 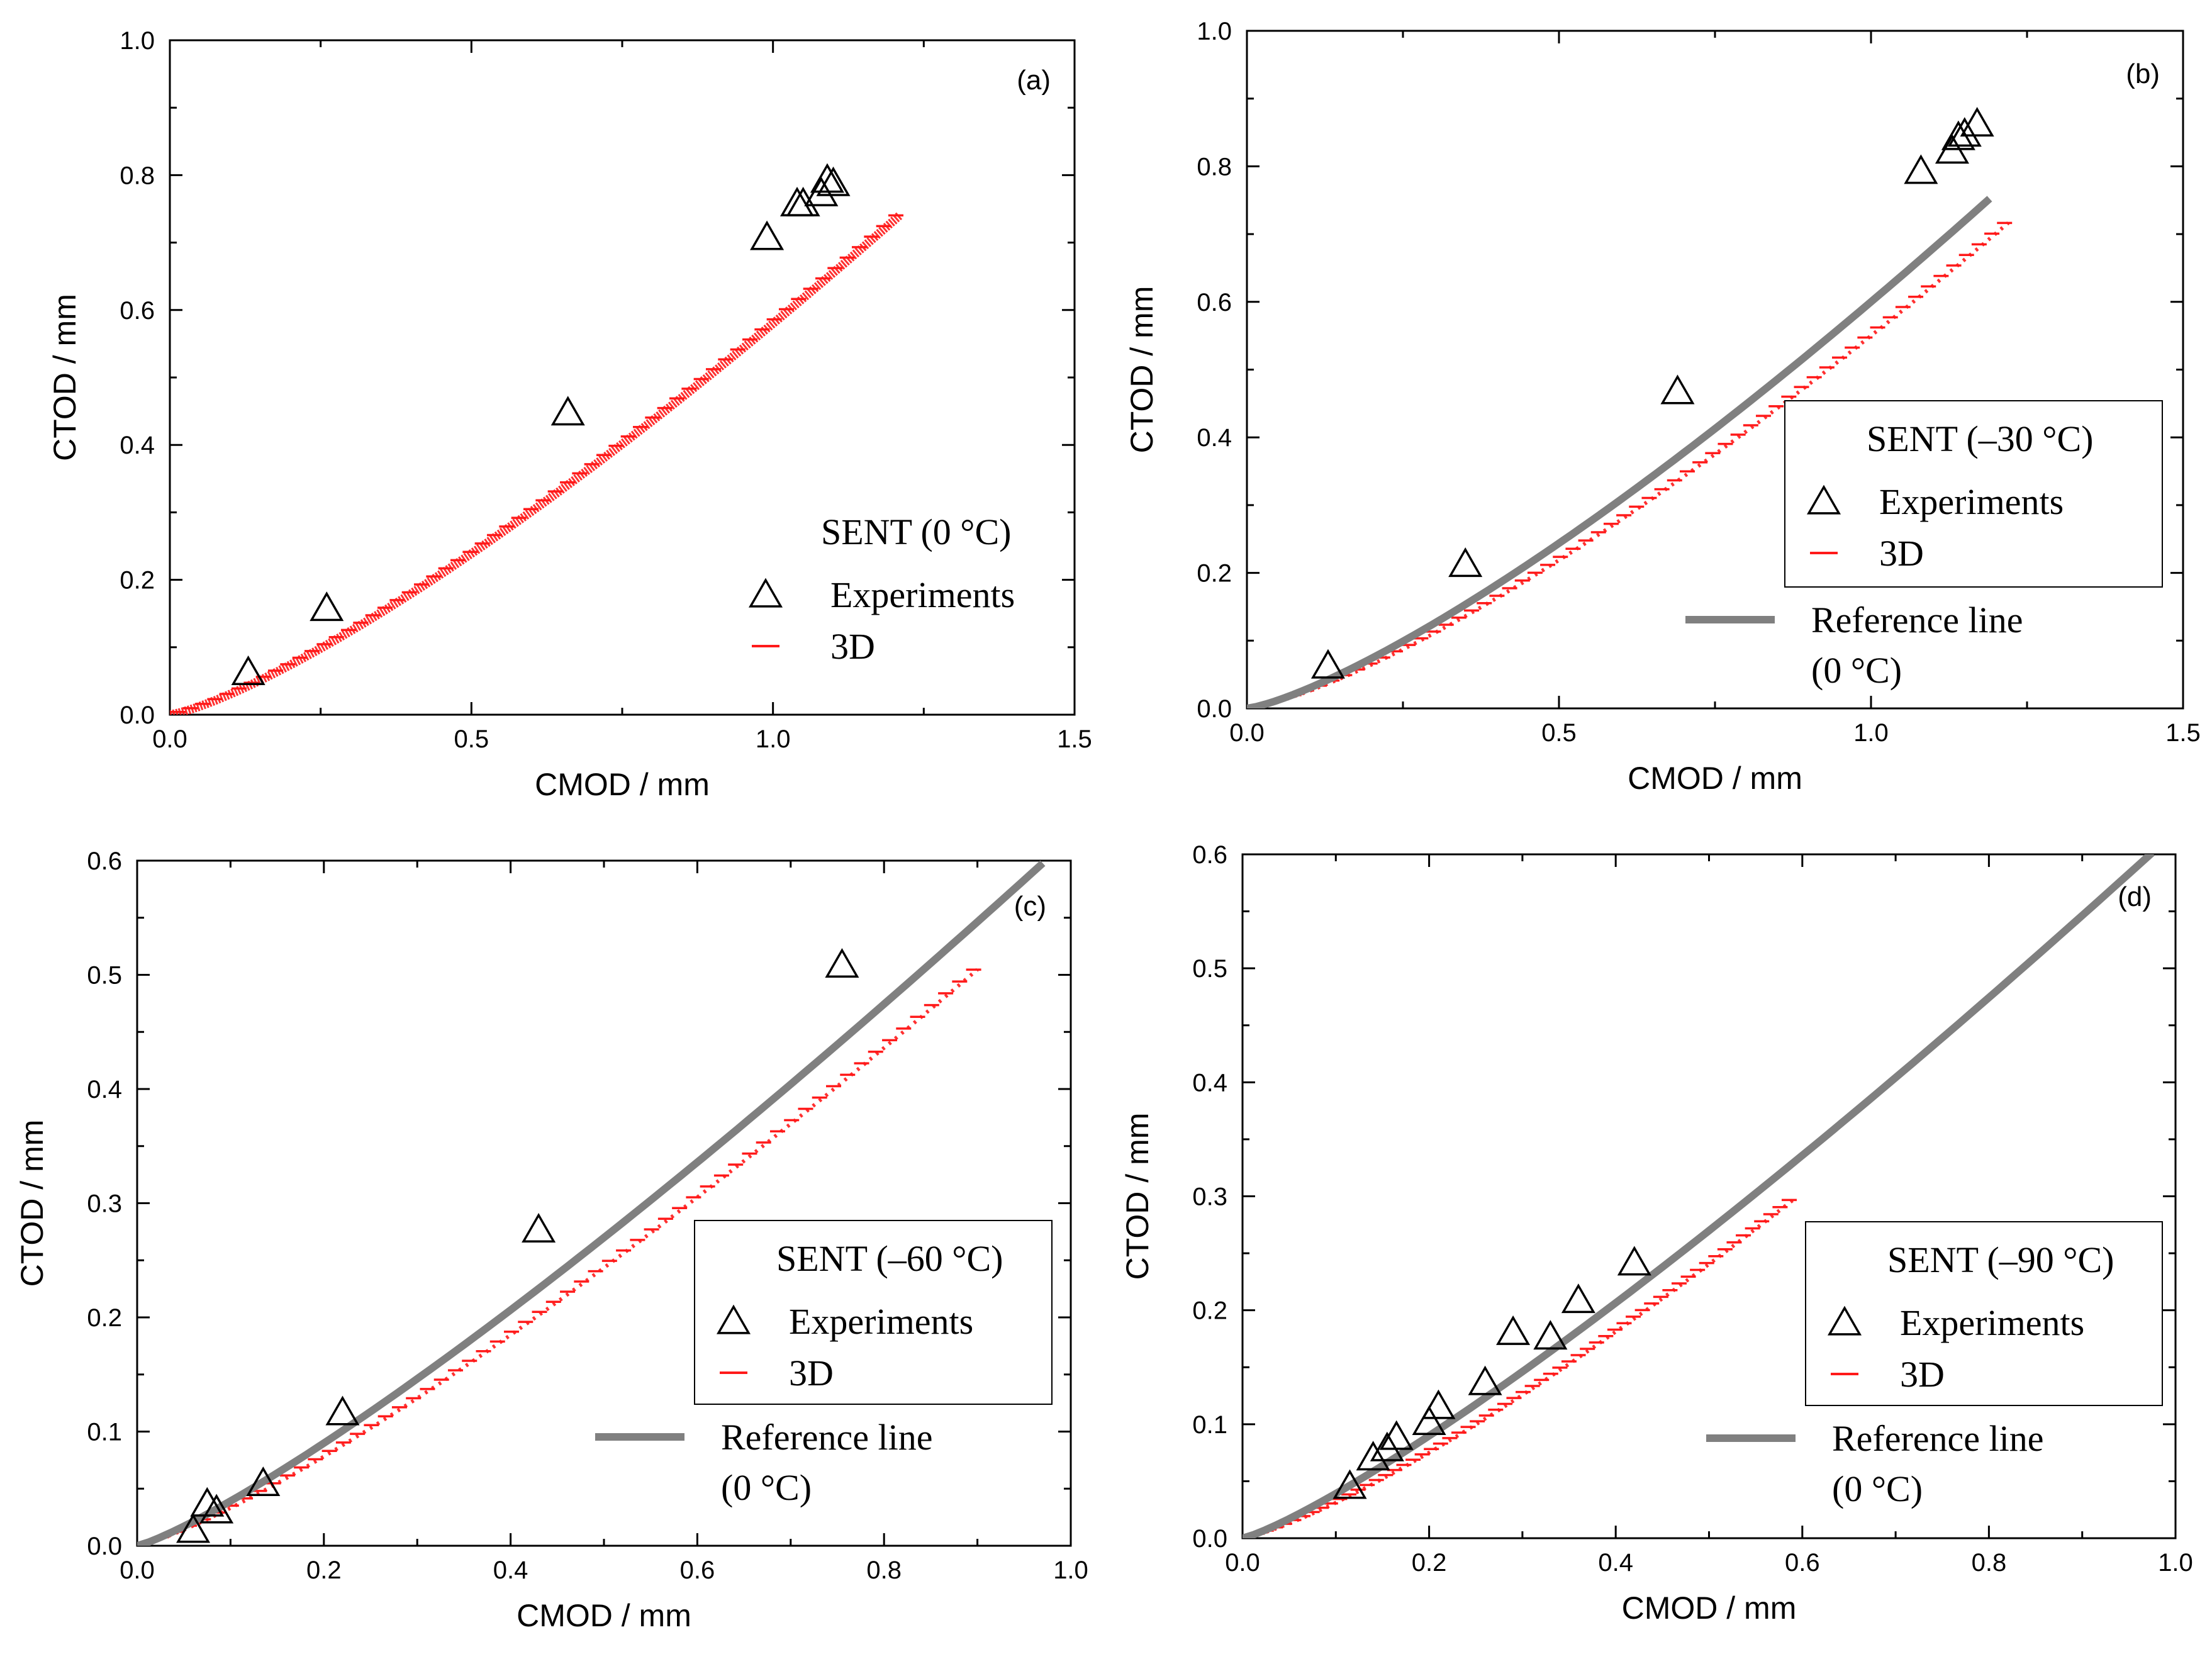 What do you see at coordinates (1034, 80) in the screenshot?
I see `panel-label: (a)` at bounding box center [1034, 80].